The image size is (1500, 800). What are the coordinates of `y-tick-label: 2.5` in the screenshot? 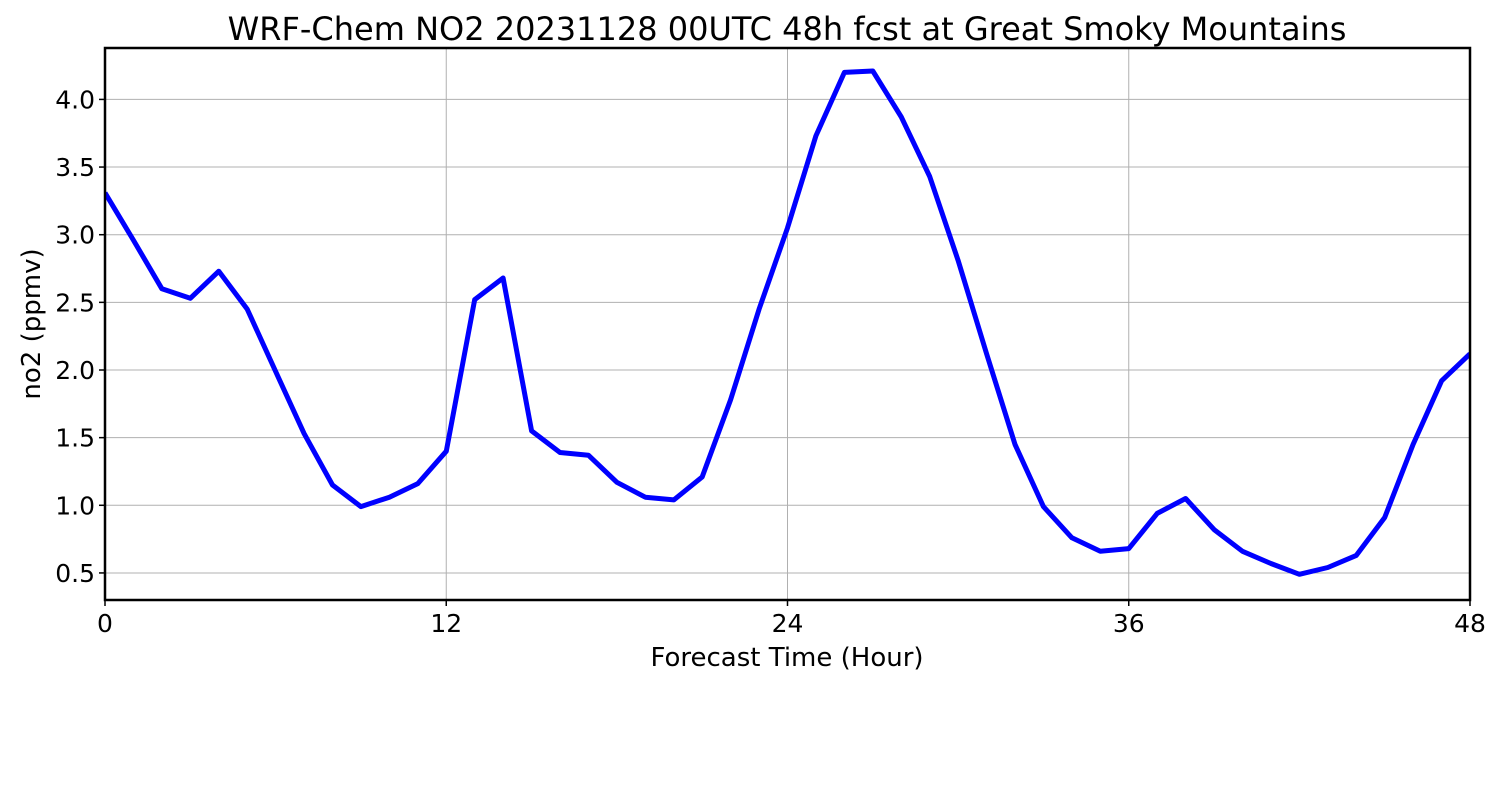 It's located at (75, 302).